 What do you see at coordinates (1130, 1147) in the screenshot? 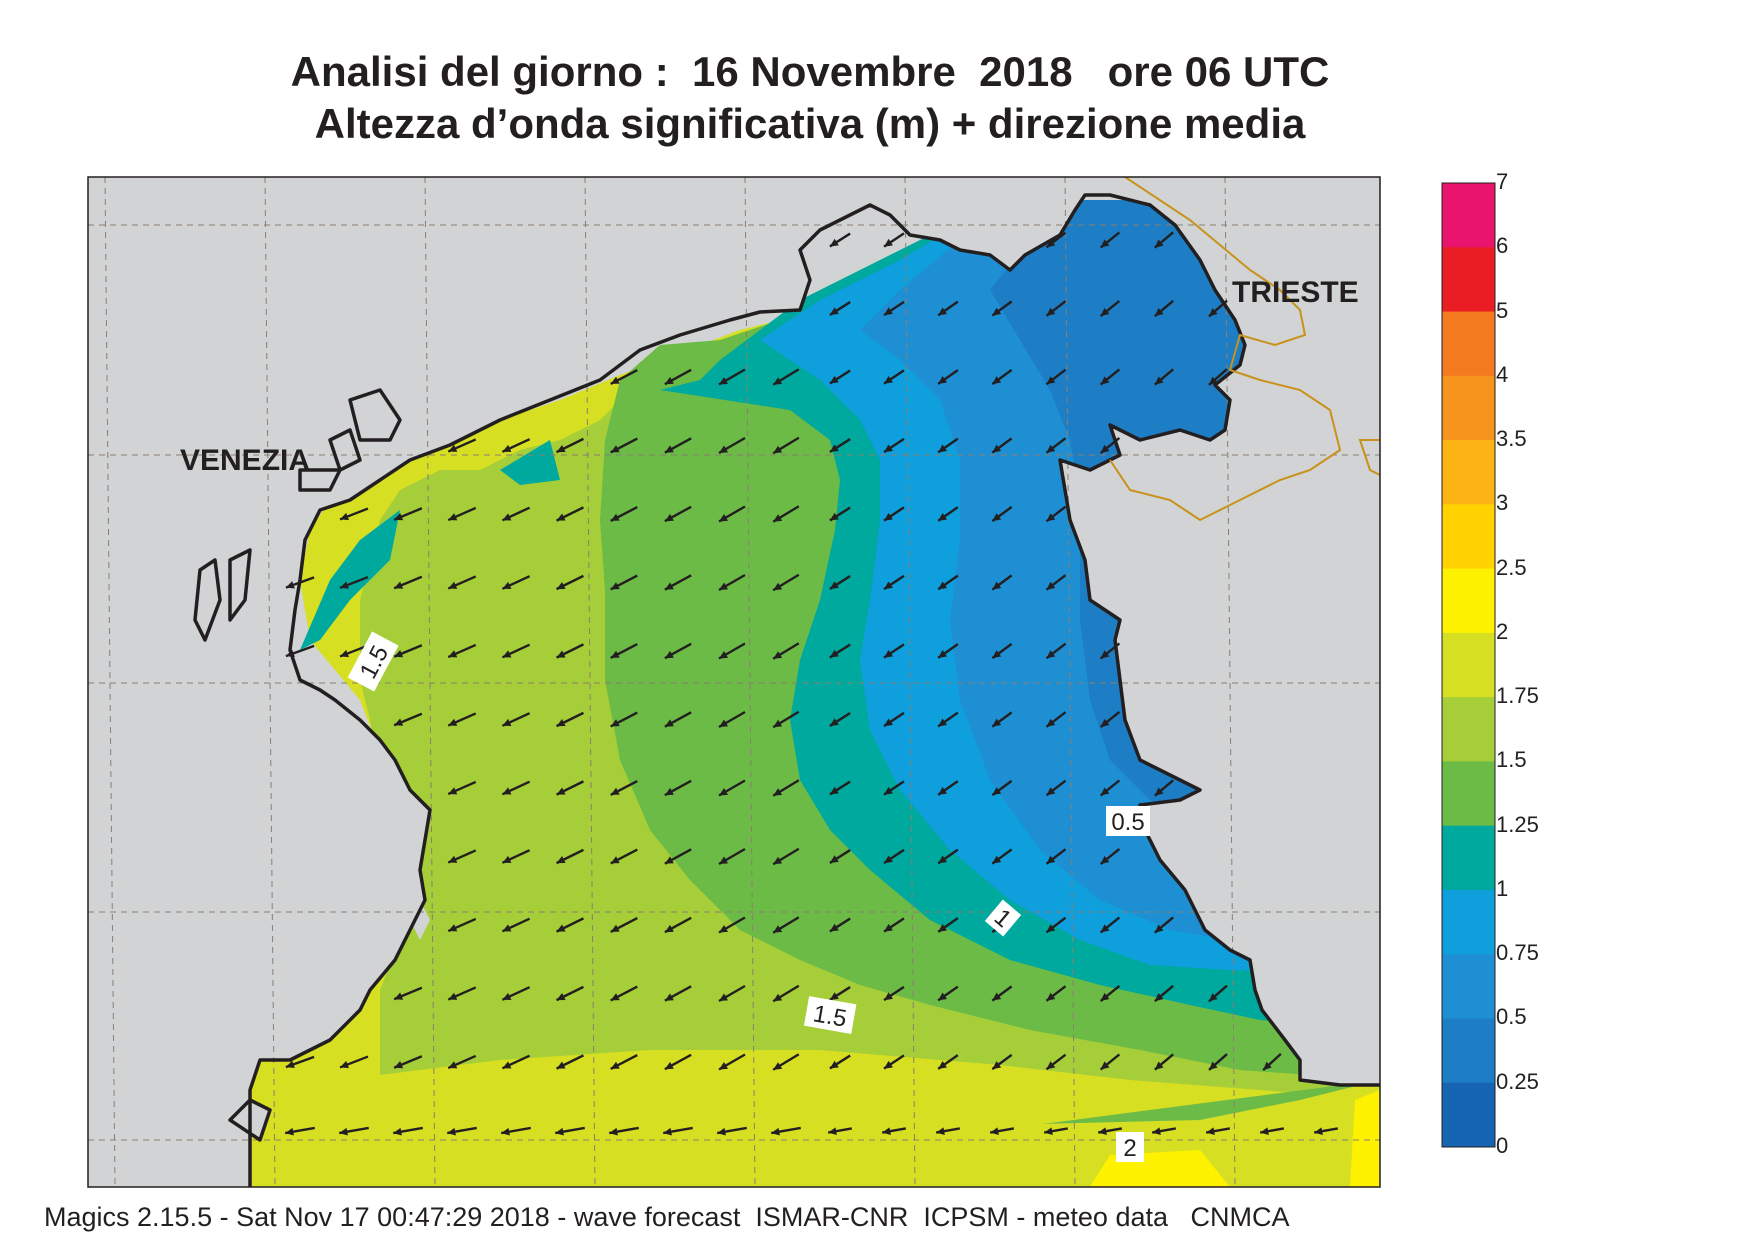
I see `contour-label: 2` at bounding box center [1130, 1147].